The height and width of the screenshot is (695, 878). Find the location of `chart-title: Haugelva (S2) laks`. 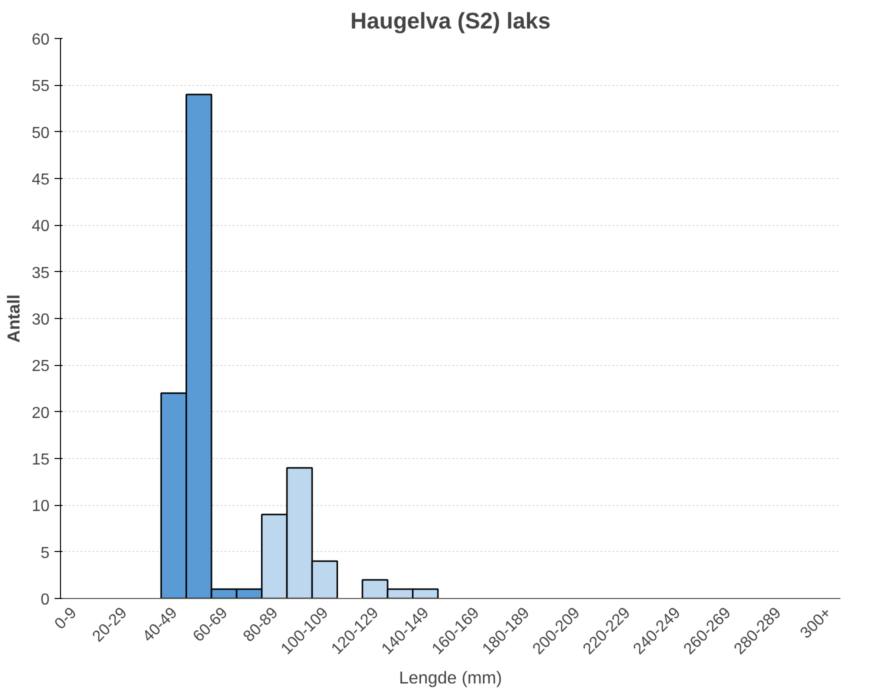

chart-title: Haugelva (S2) laks is located at coordinates (450, 21).